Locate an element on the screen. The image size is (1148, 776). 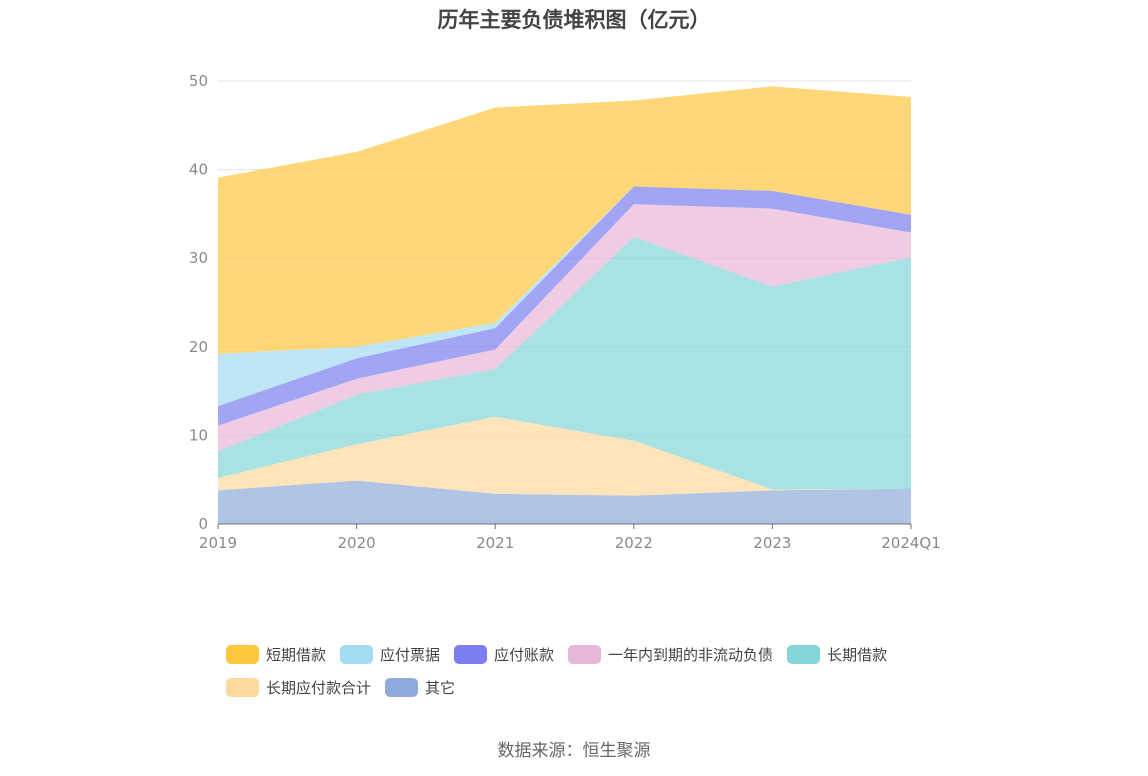
legend-item: 短期借款 is located at coordinates (276, 654).